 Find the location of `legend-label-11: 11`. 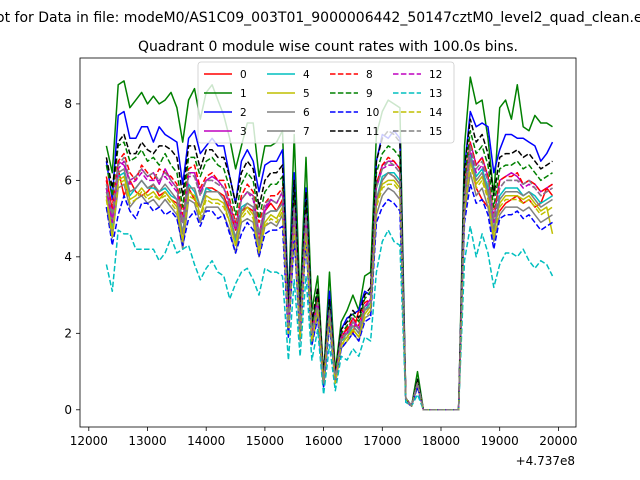

legend-label-11: 11 is located at coordinates (372, 132).